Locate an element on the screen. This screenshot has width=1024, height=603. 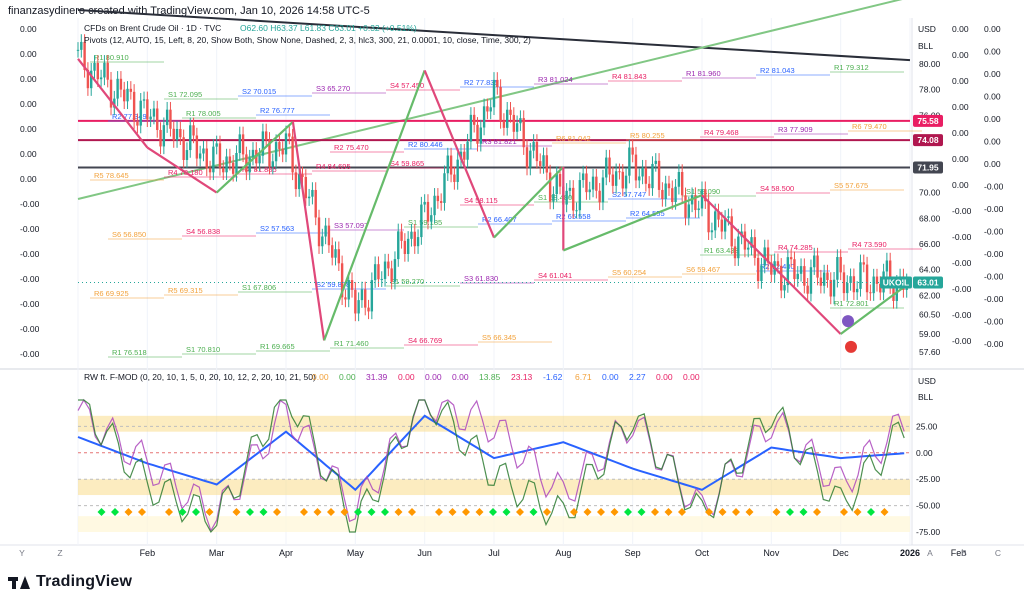
flag-icon is located at coordinates (851, 346).